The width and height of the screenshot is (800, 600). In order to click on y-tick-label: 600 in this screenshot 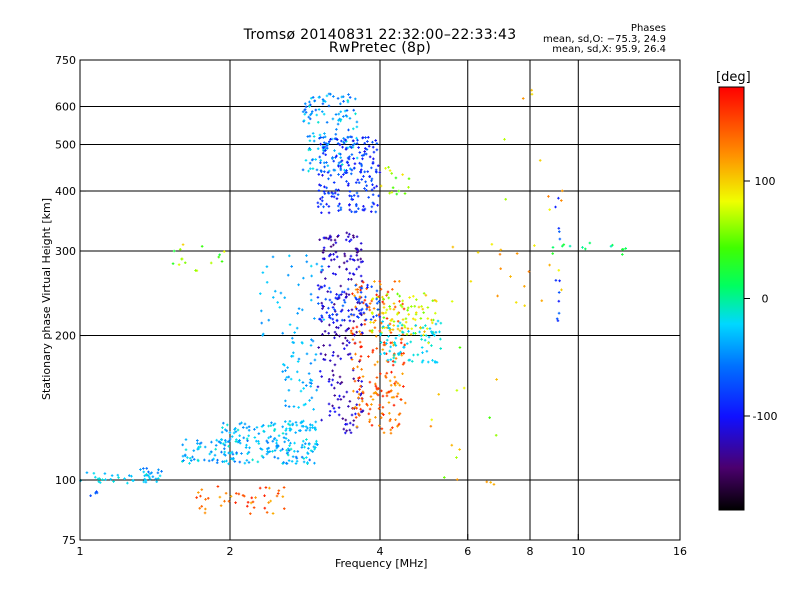, I will do `click(65, 107)`.